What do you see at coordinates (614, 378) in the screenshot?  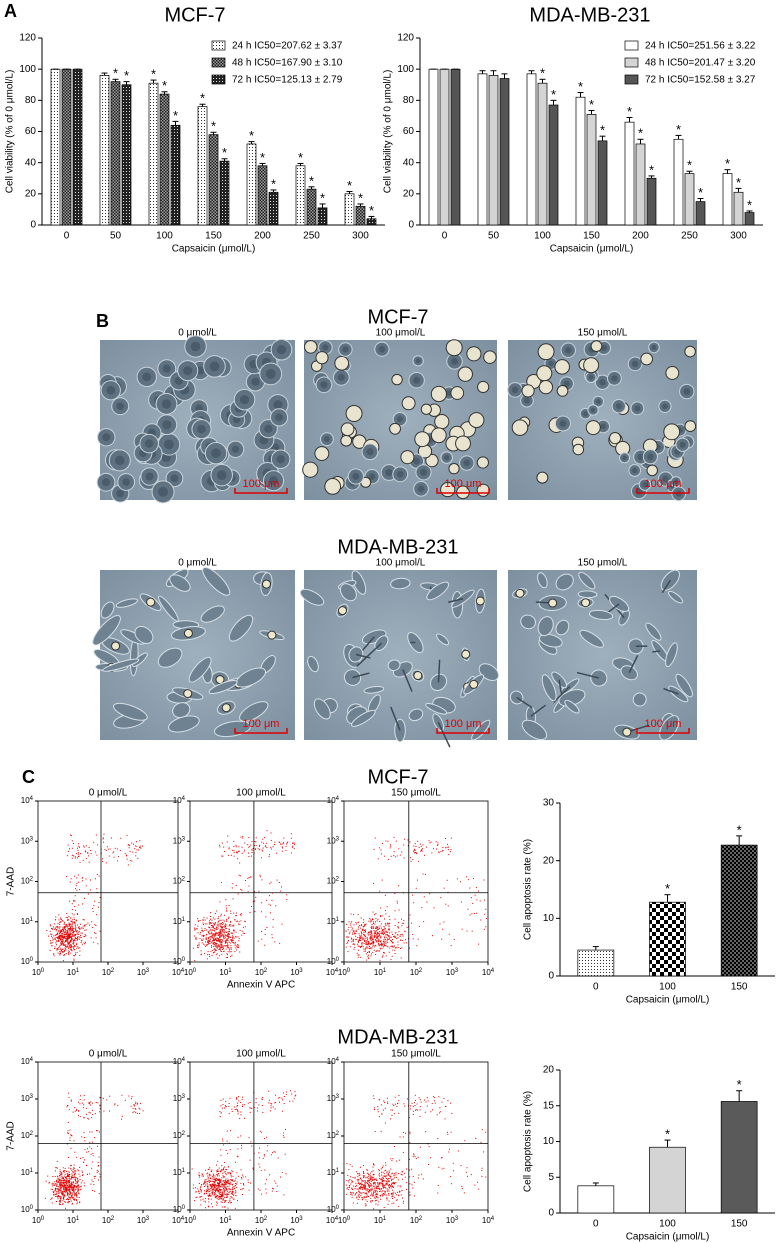 I see `nucleus` at bounding box center [614, 378].